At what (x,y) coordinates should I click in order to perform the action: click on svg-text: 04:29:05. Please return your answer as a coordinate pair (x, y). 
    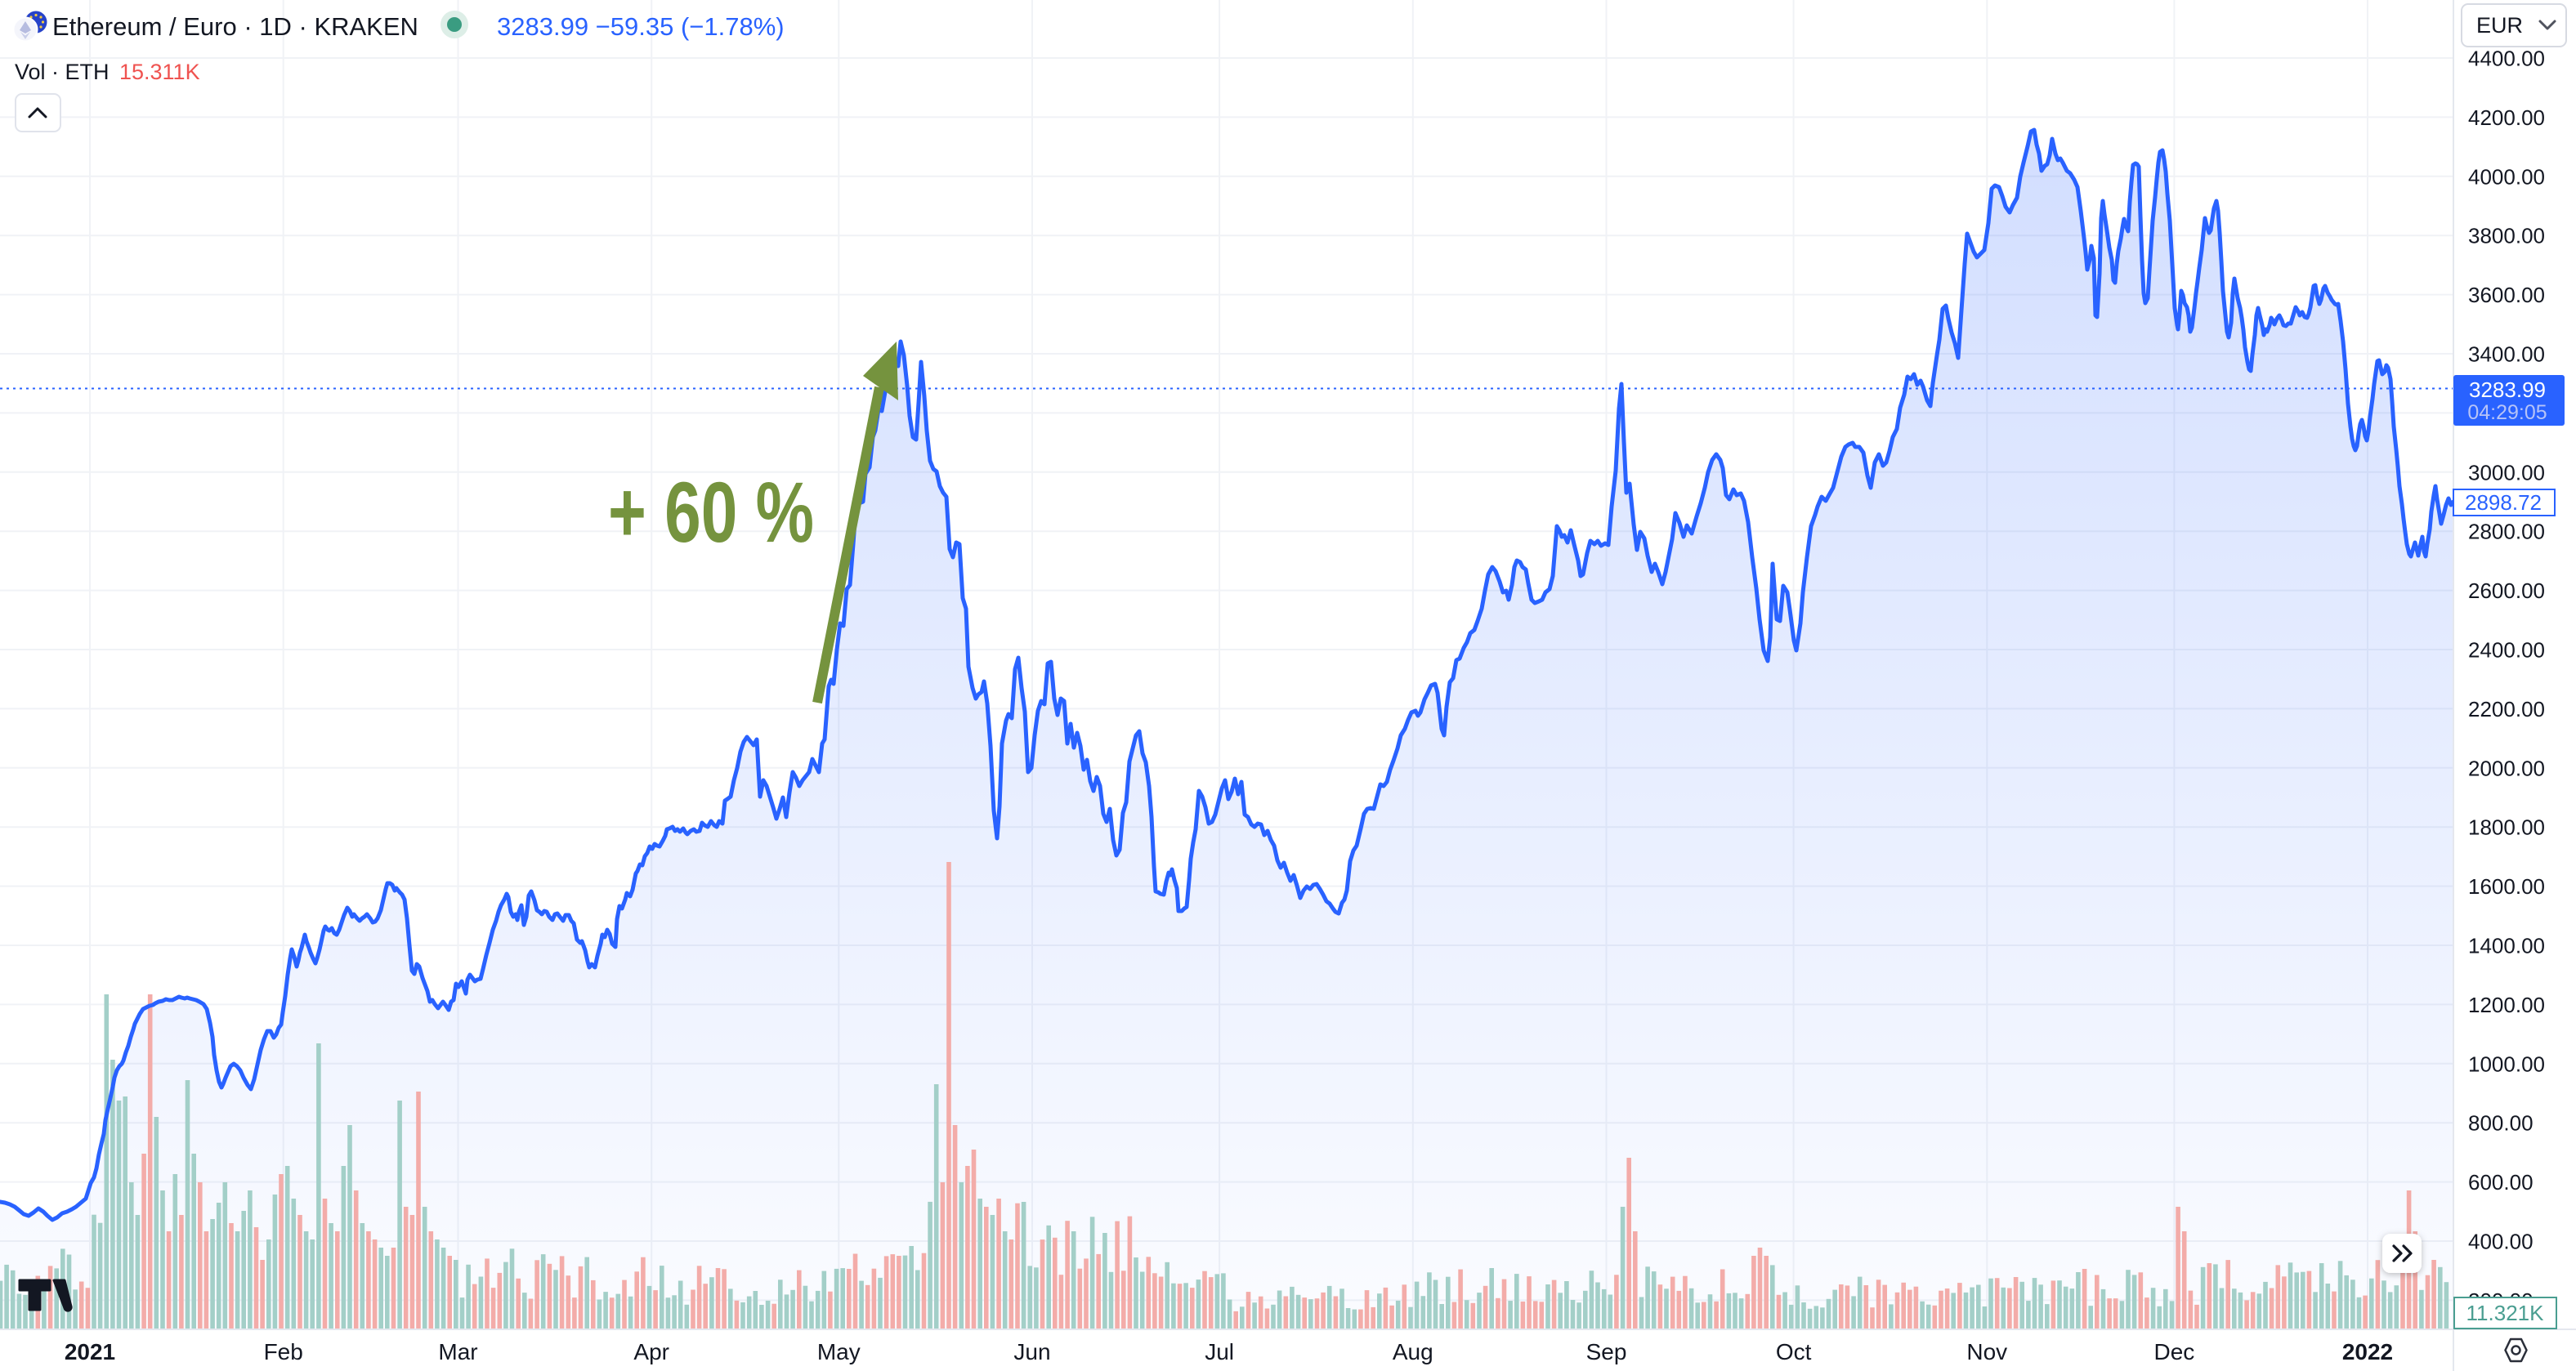
    Looking at the image, I should click on (2507, 412).